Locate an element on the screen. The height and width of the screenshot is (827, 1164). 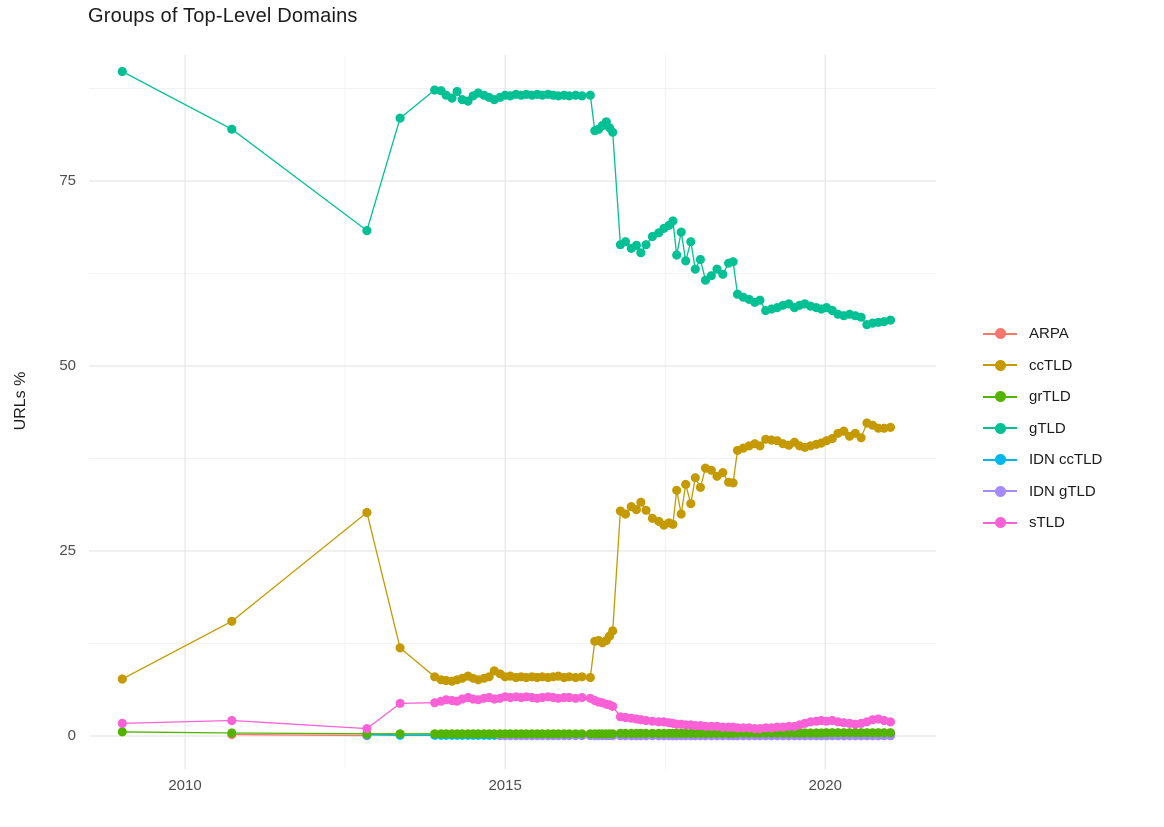
legend-item-gtld: gTLD is located at coordinates (1042, 429).